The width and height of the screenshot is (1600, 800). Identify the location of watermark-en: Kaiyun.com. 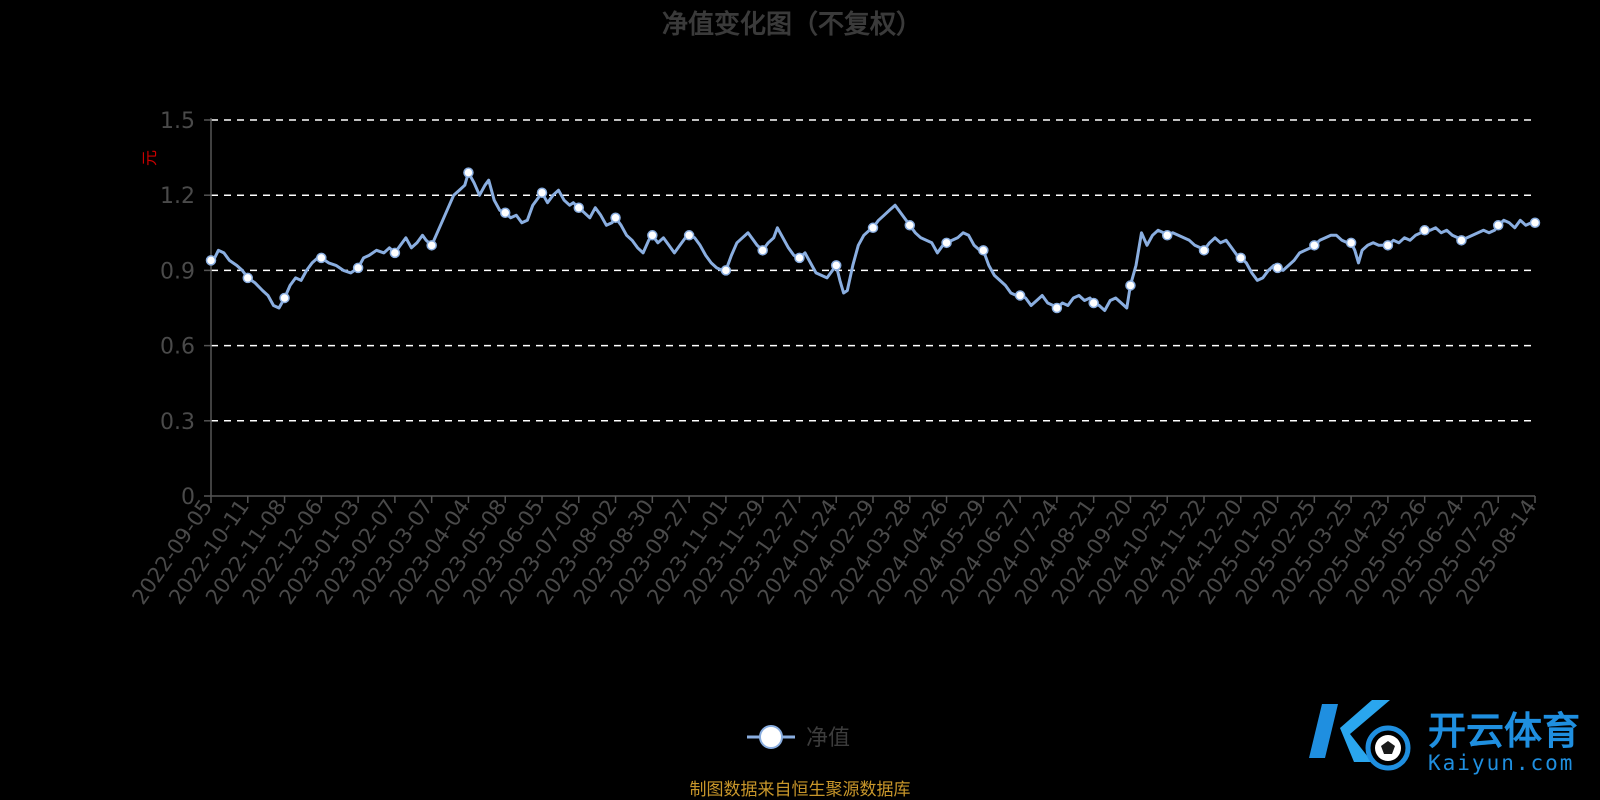
(1501, 763).